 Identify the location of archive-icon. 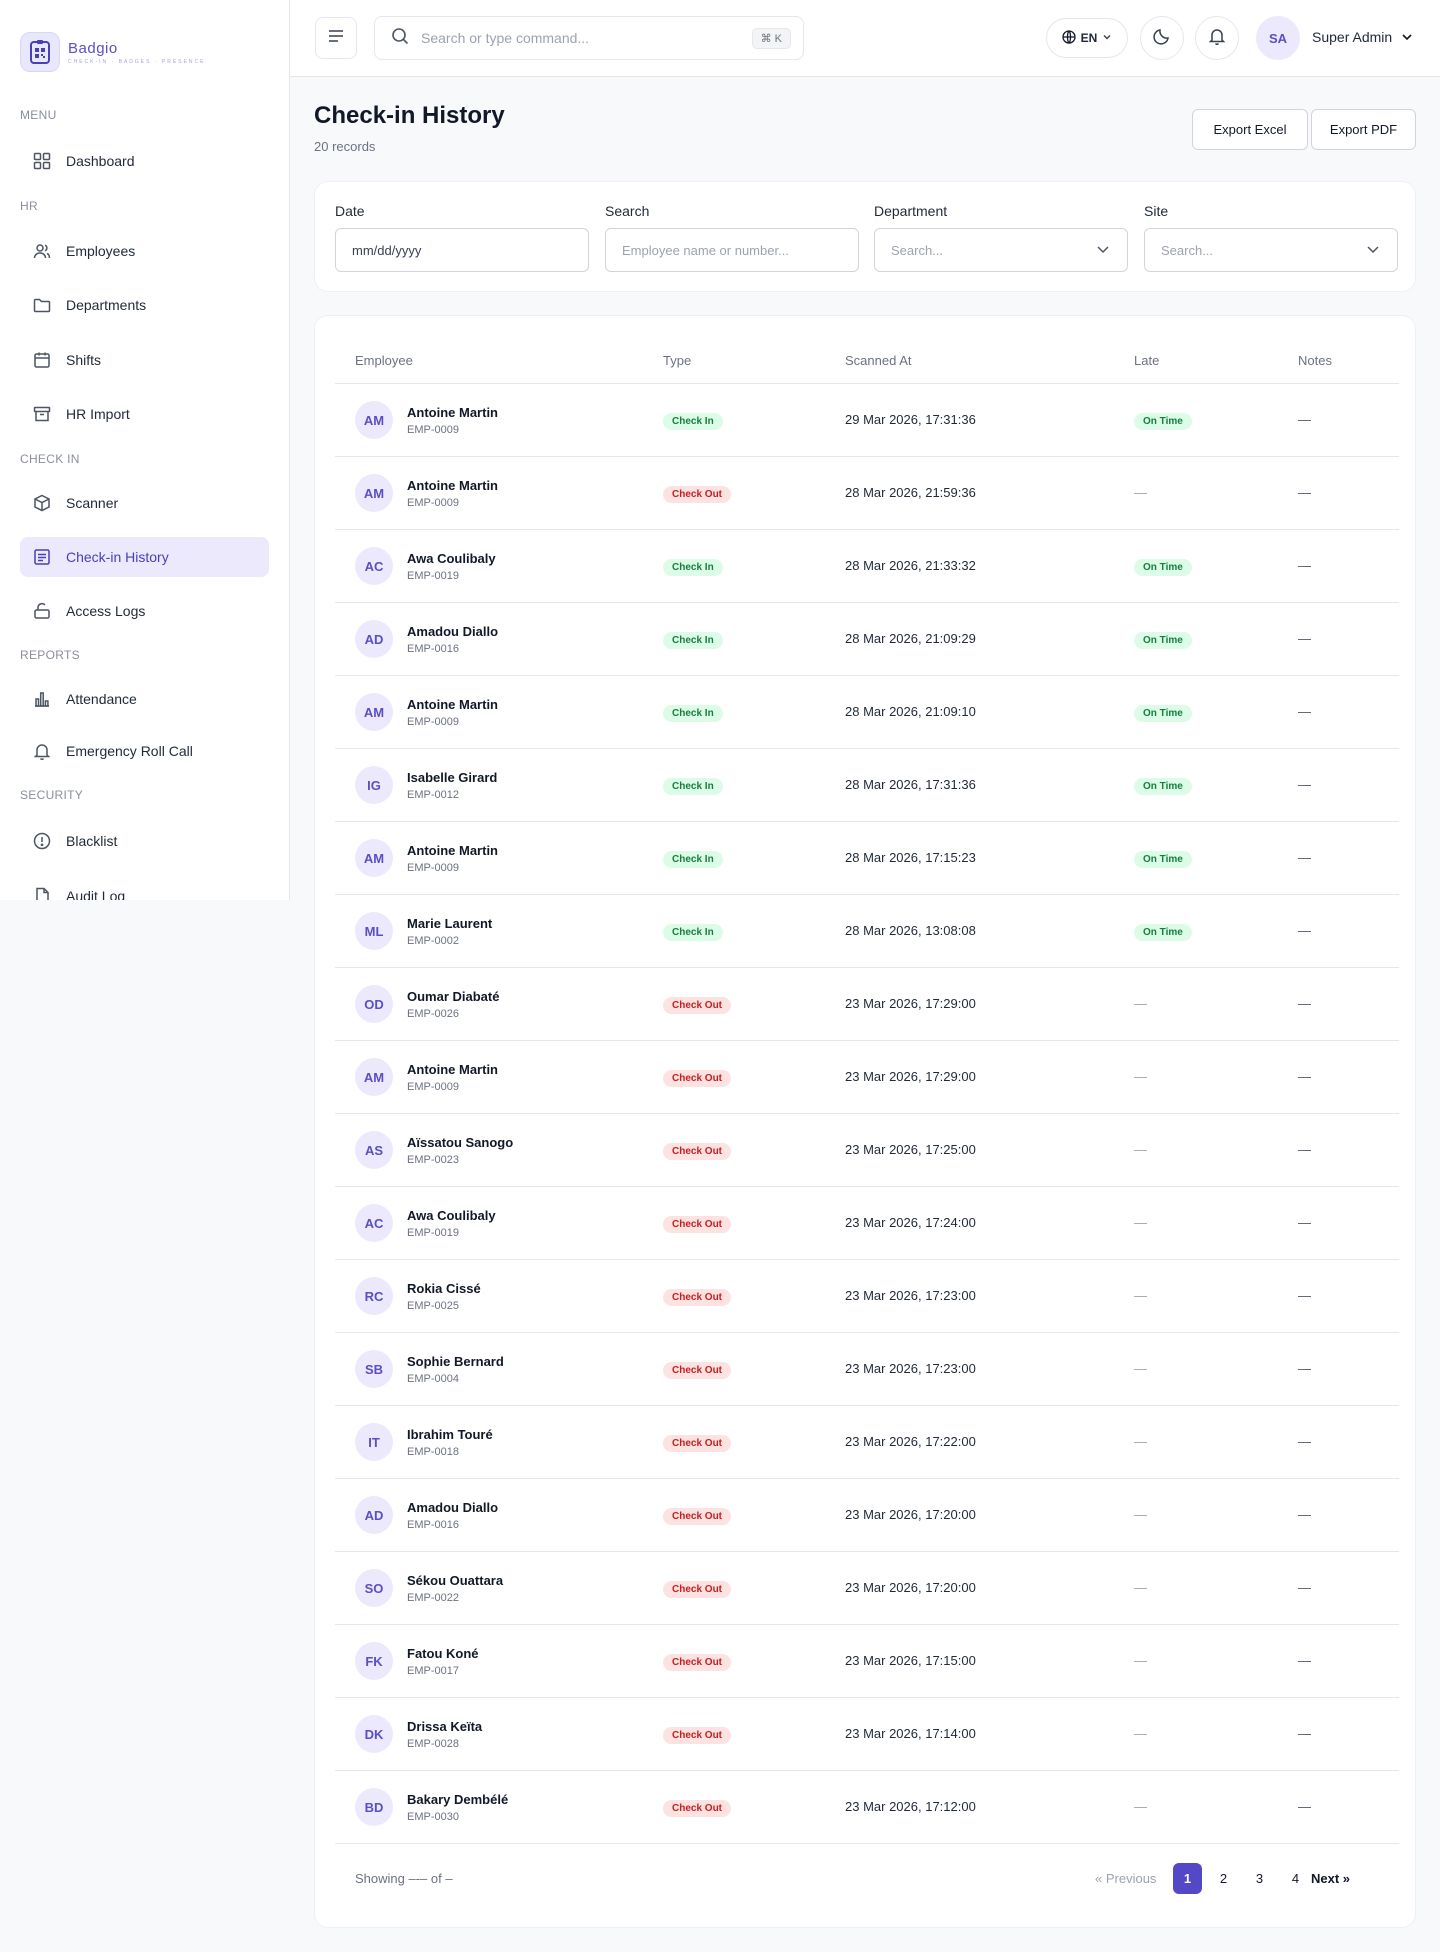
(42, 414).